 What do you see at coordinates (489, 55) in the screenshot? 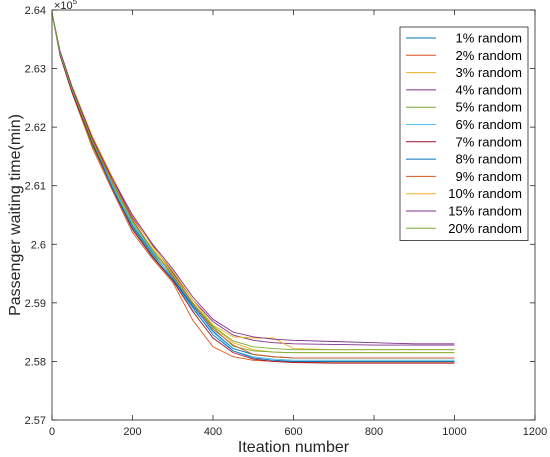
I see `legend-label: 2% random` at bounding box center [489, 55].